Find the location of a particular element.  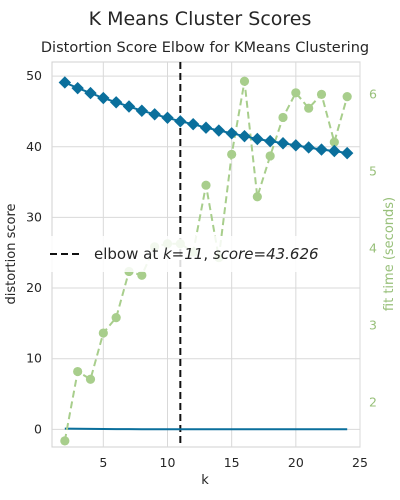

x-axis-ticks: 5 10 15 20 25 is located at coordinates (233, 462).